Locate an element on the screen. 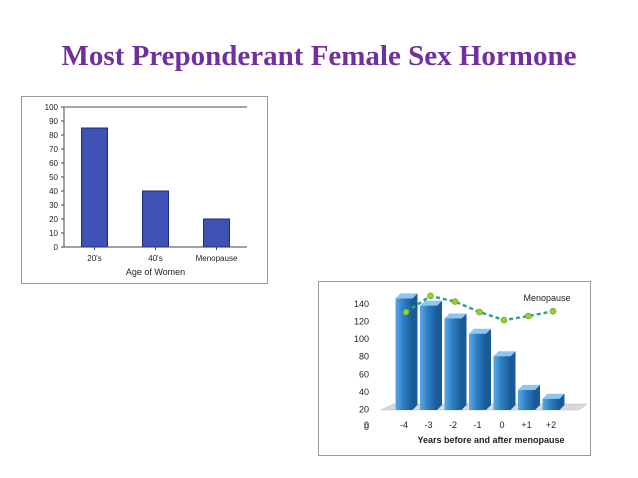  x-tick-label: +2 is located at coordinates (551, 425).